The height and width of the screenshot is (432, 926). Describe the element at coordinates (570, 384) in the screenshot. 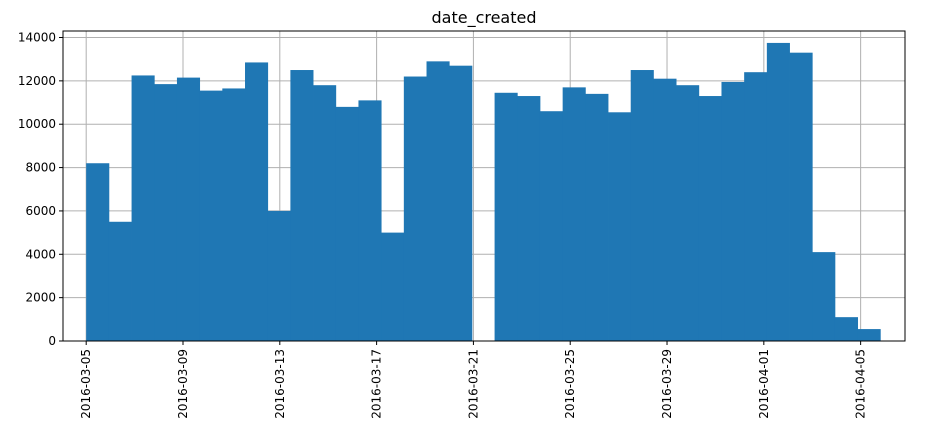

I see `x-tick-label: 2016-03-25` at that location.